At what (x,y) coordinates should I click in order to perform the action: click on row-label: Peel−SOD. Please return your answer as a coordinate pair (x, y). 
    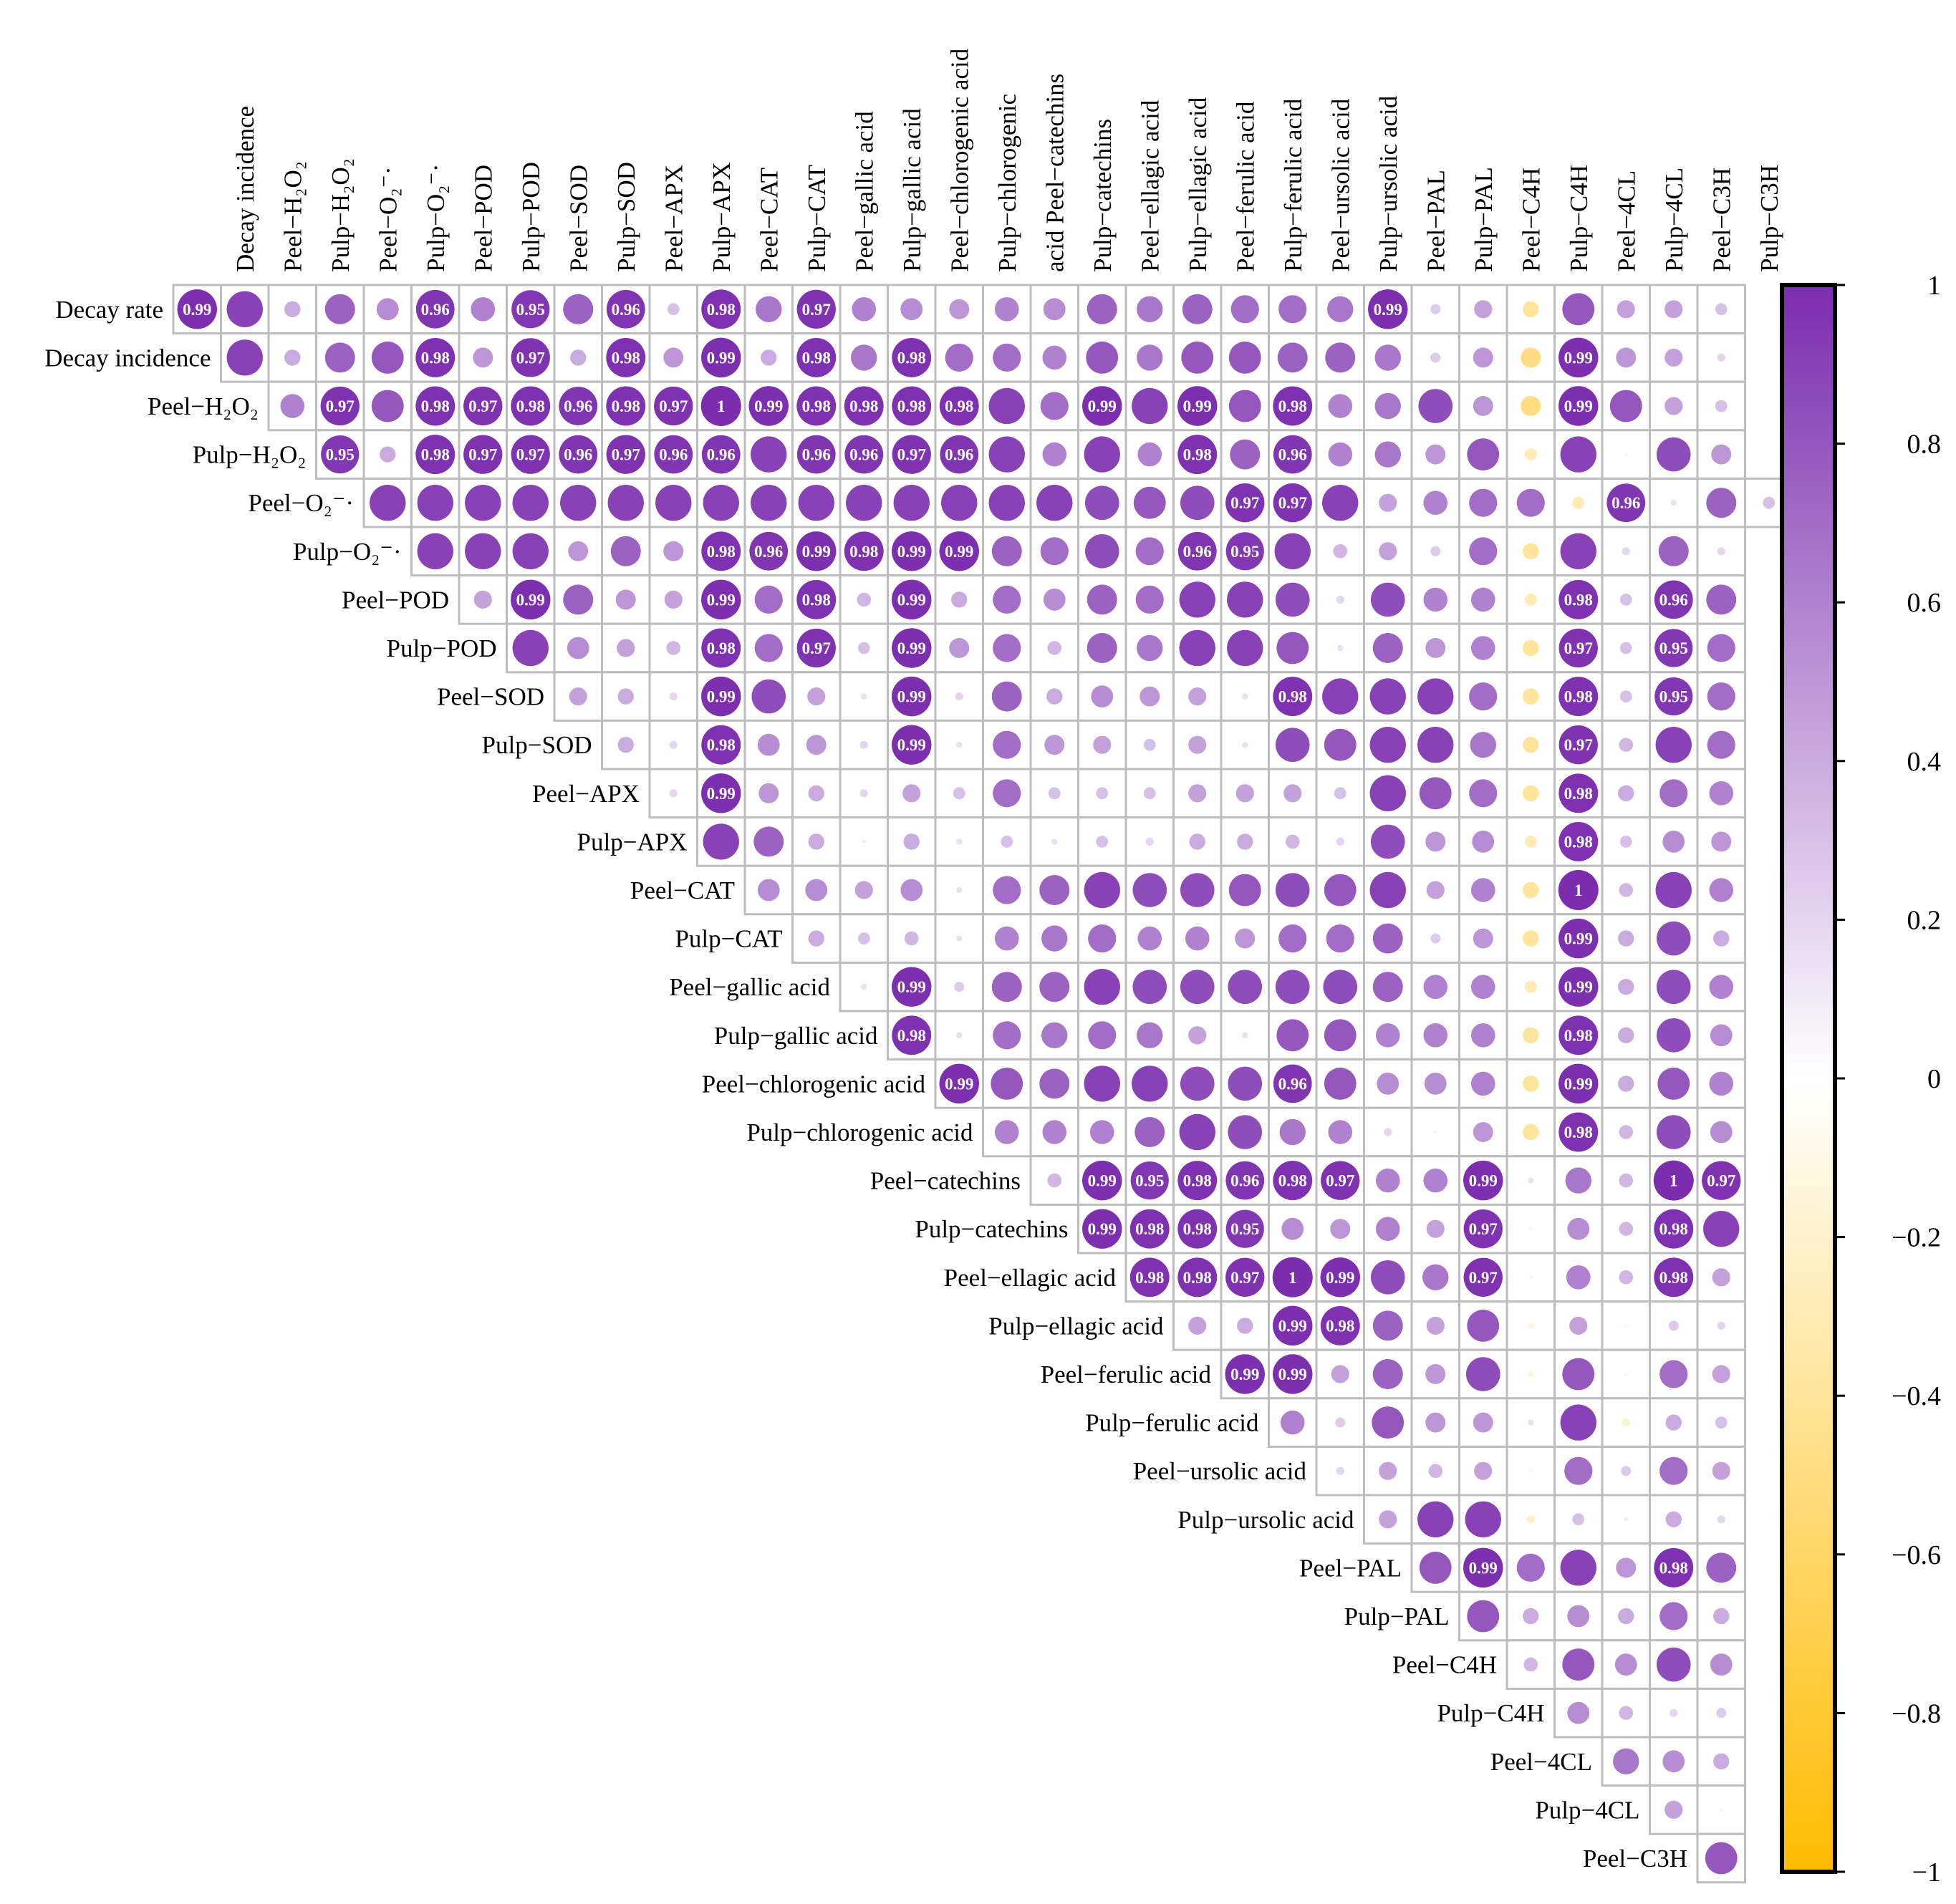
    Looking at the image, I should click on (490, 697).